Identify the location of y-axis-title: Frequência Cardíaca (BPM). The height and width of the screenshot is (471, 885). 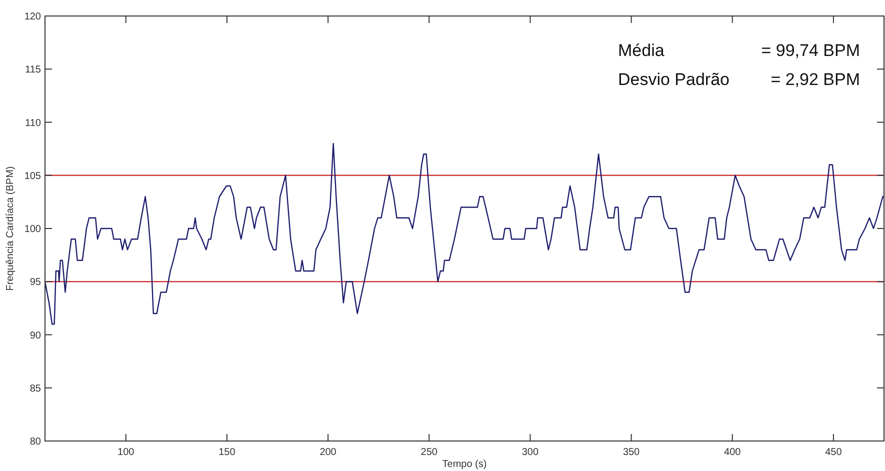
(10, 228).